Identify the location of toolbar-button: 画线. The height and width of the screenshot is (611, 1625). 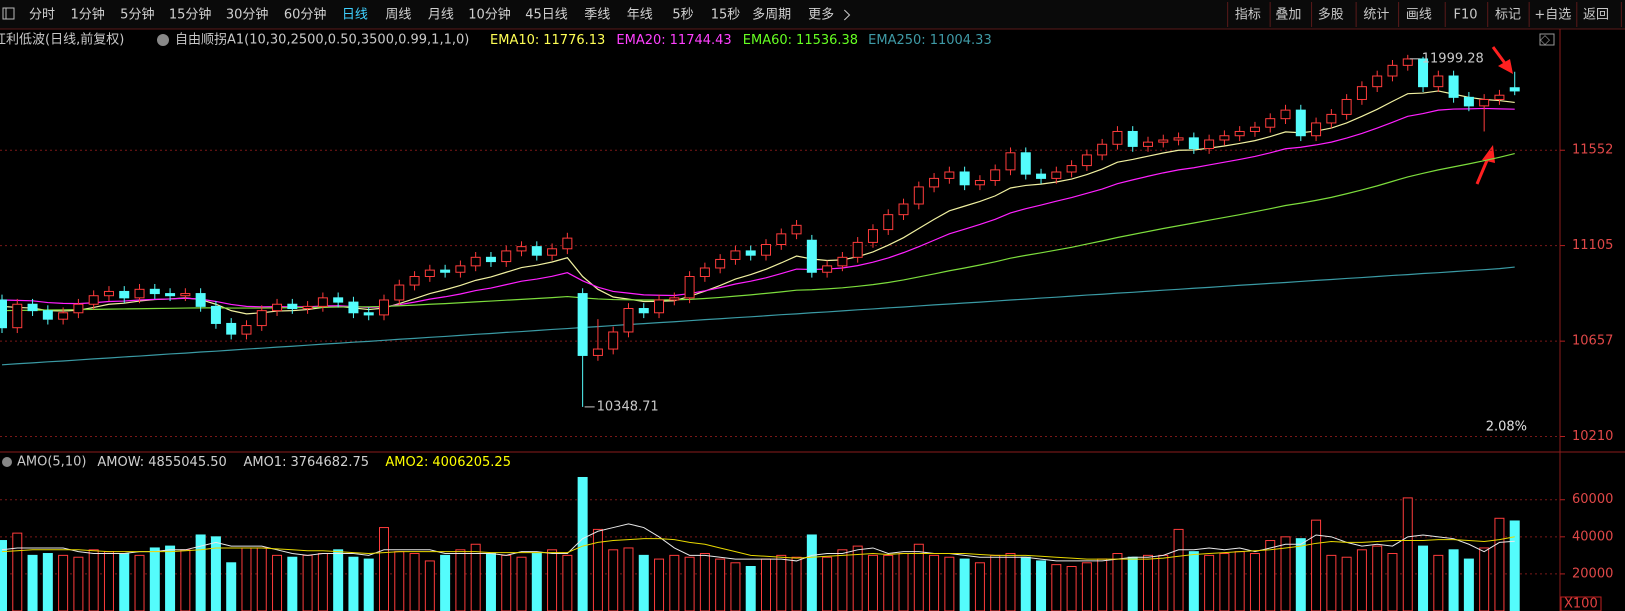
(1419, 15).